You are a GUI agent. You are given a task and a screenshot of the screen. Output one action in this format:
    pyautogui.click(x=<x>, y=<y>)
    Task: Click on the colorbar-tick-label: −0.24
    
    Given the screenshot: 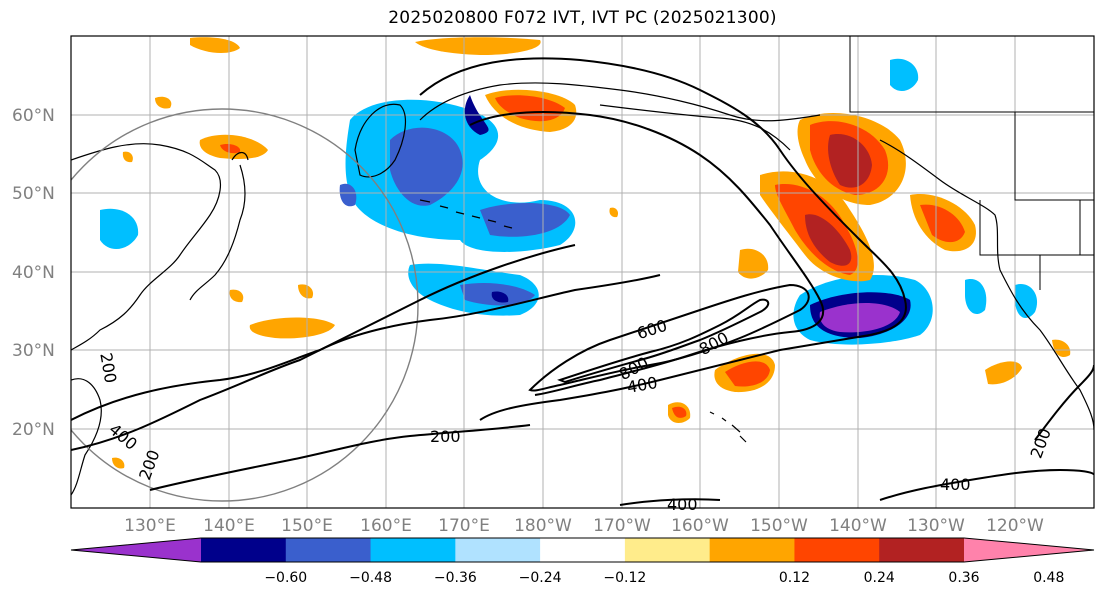 What is the action you would take?
    pyautogui.click(x=540, y=578)
    